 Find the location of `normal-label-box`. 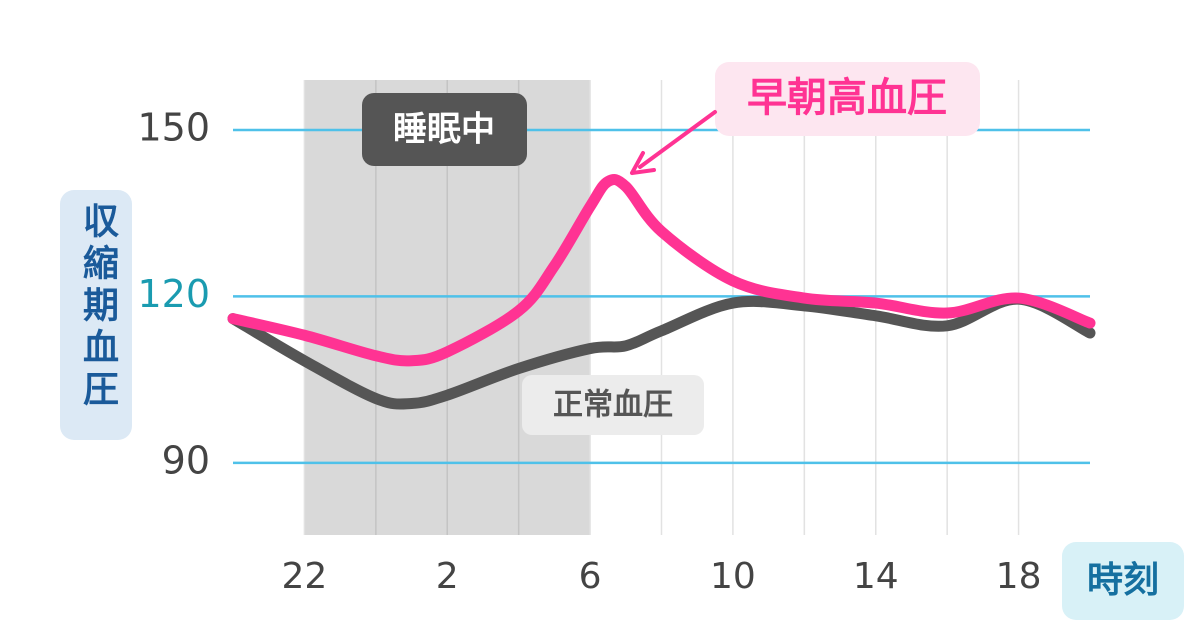

normal-label-box is located at coordinates (613, 405).